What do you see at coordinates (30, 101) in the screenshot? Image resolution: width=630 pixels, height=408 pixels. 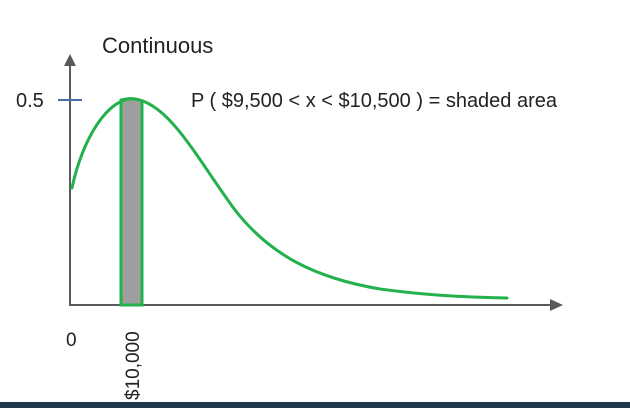 I see `y-tick-label: 0.5` at bounding box center [30, 101].